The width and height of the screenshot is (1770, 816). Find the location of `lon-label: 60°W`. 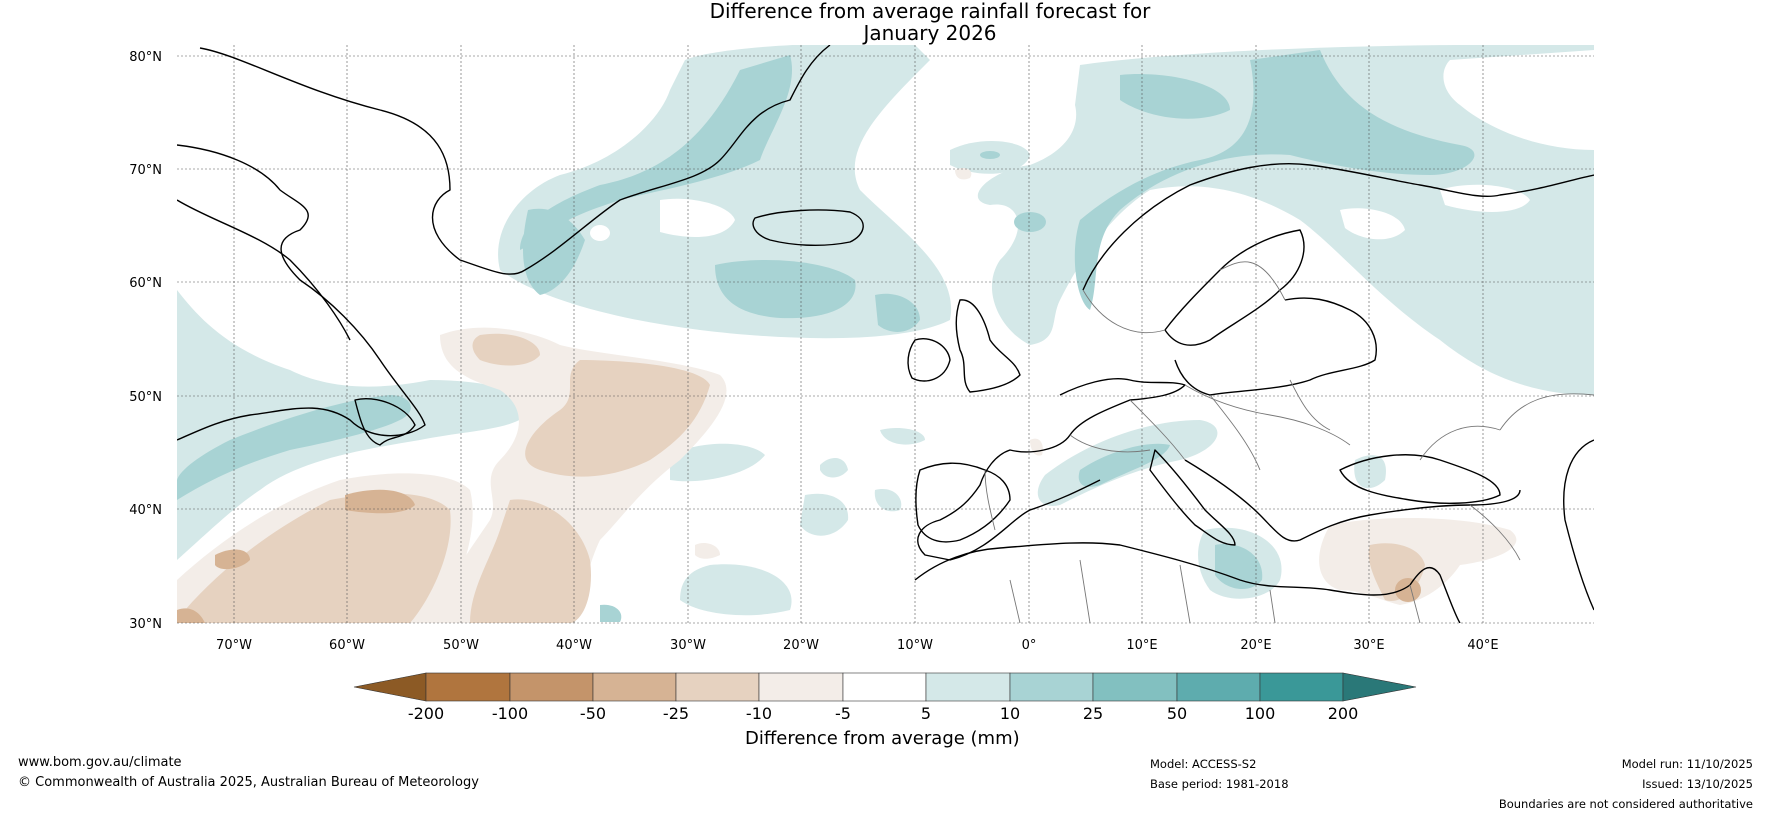

lon-label: 60°W is located at coordinates (347, 645).